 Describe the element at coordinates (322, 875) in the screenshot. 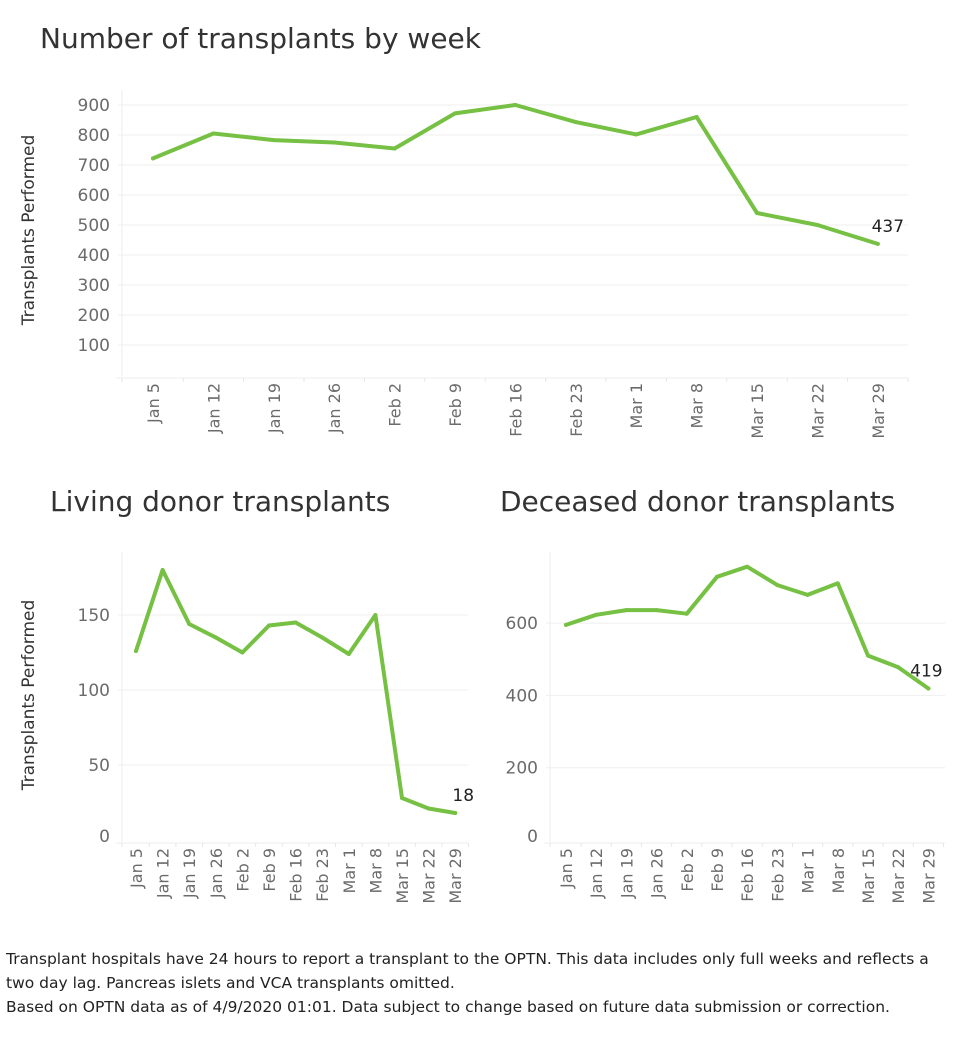

I see `living-x-tick-label: Feb 23` at that location.